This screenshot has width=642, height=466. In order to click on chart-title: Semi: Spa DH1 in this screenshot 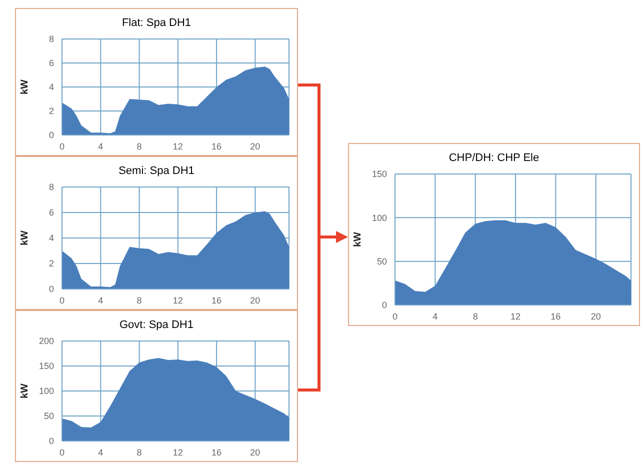, I will do `click(157, 172)`.